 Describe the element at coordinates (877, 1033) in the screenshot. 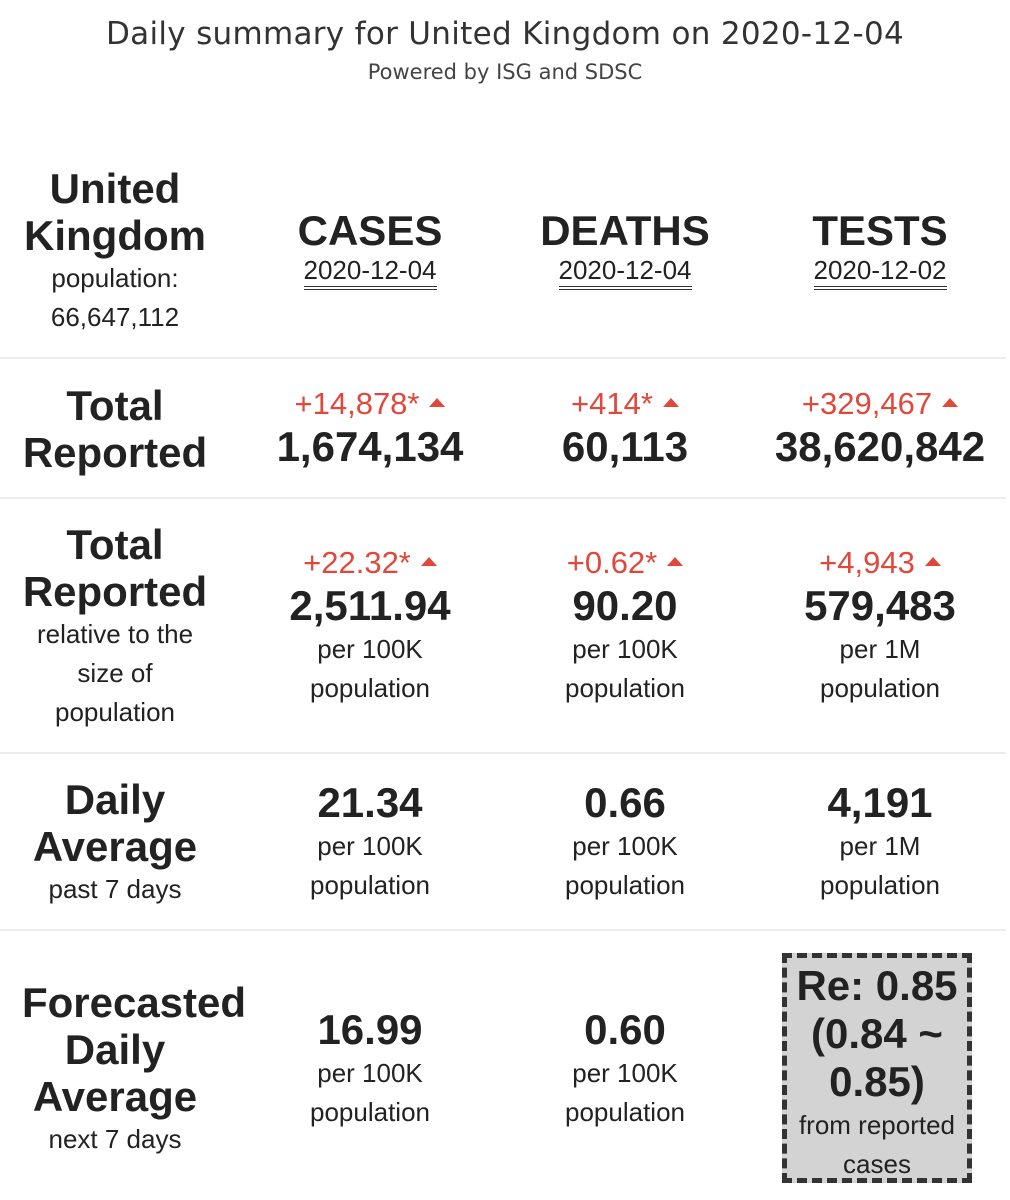

I see `re-range-line1: (0.84 ~` at that location.